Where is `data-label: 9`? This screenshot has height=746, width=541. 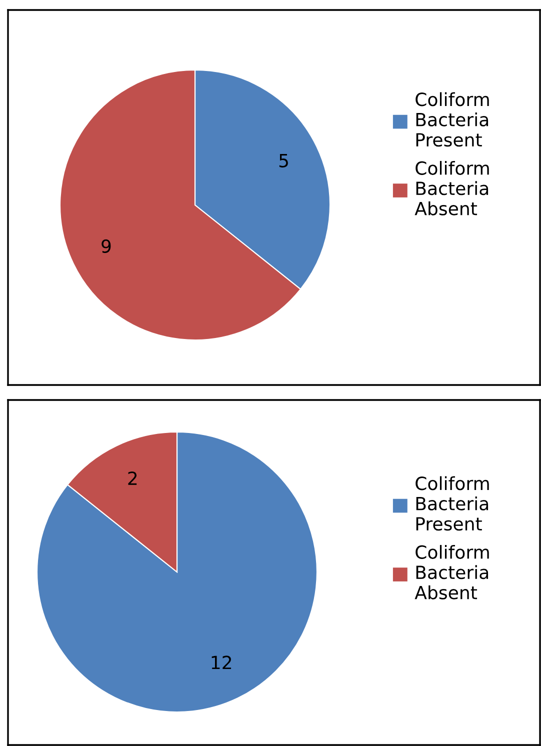
data-label: 9 is located at coordinates (106, 246).